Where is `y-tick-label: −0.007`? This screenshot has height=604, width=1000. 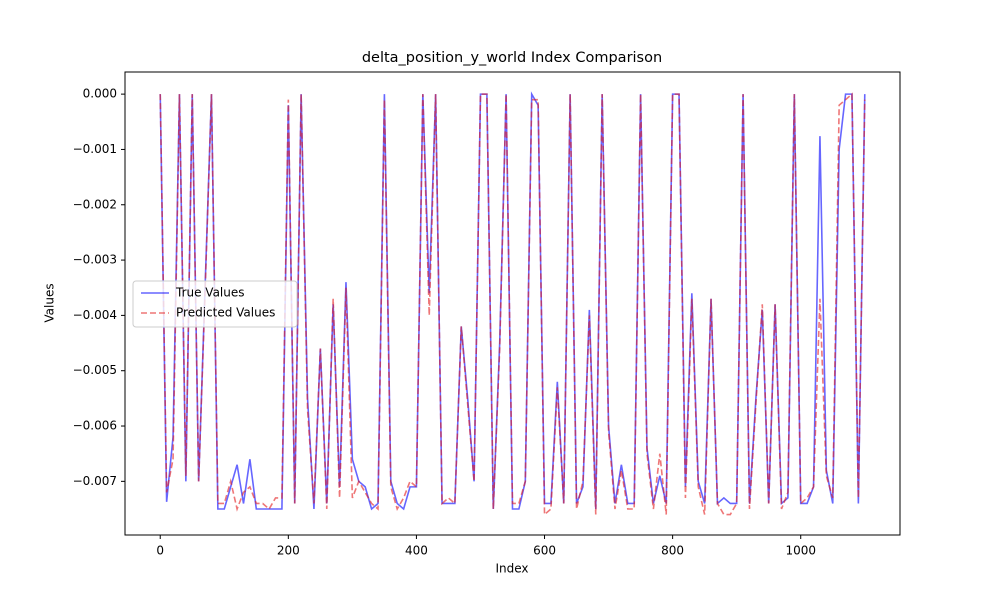 y-tick-label: −0.007 is located at coordinates (95, 481).